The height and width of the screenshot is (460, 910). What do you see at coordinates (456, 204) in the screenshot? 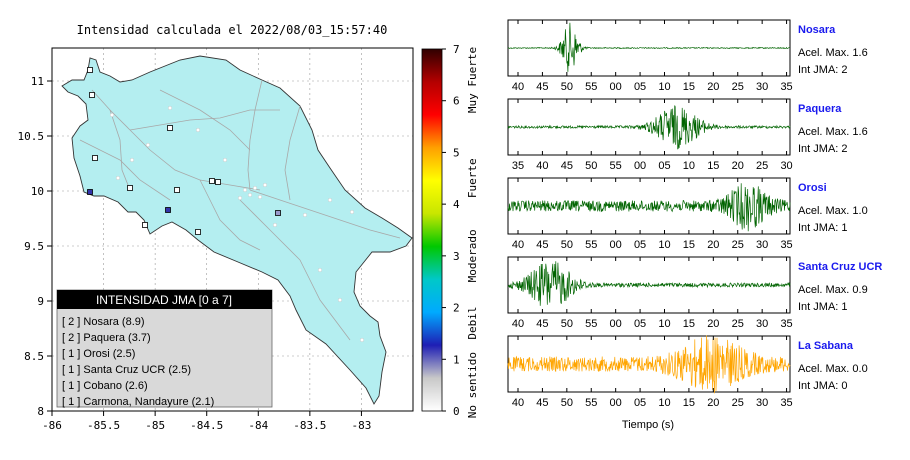
I see `colorbar-tick-label: 4` at bounding box center [456, 204].